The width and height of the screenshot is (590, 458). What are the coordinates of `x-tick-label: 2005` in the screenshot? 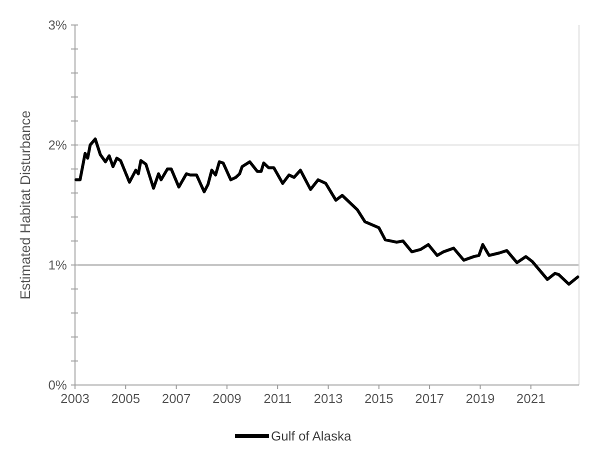 It's located at (125, 398).